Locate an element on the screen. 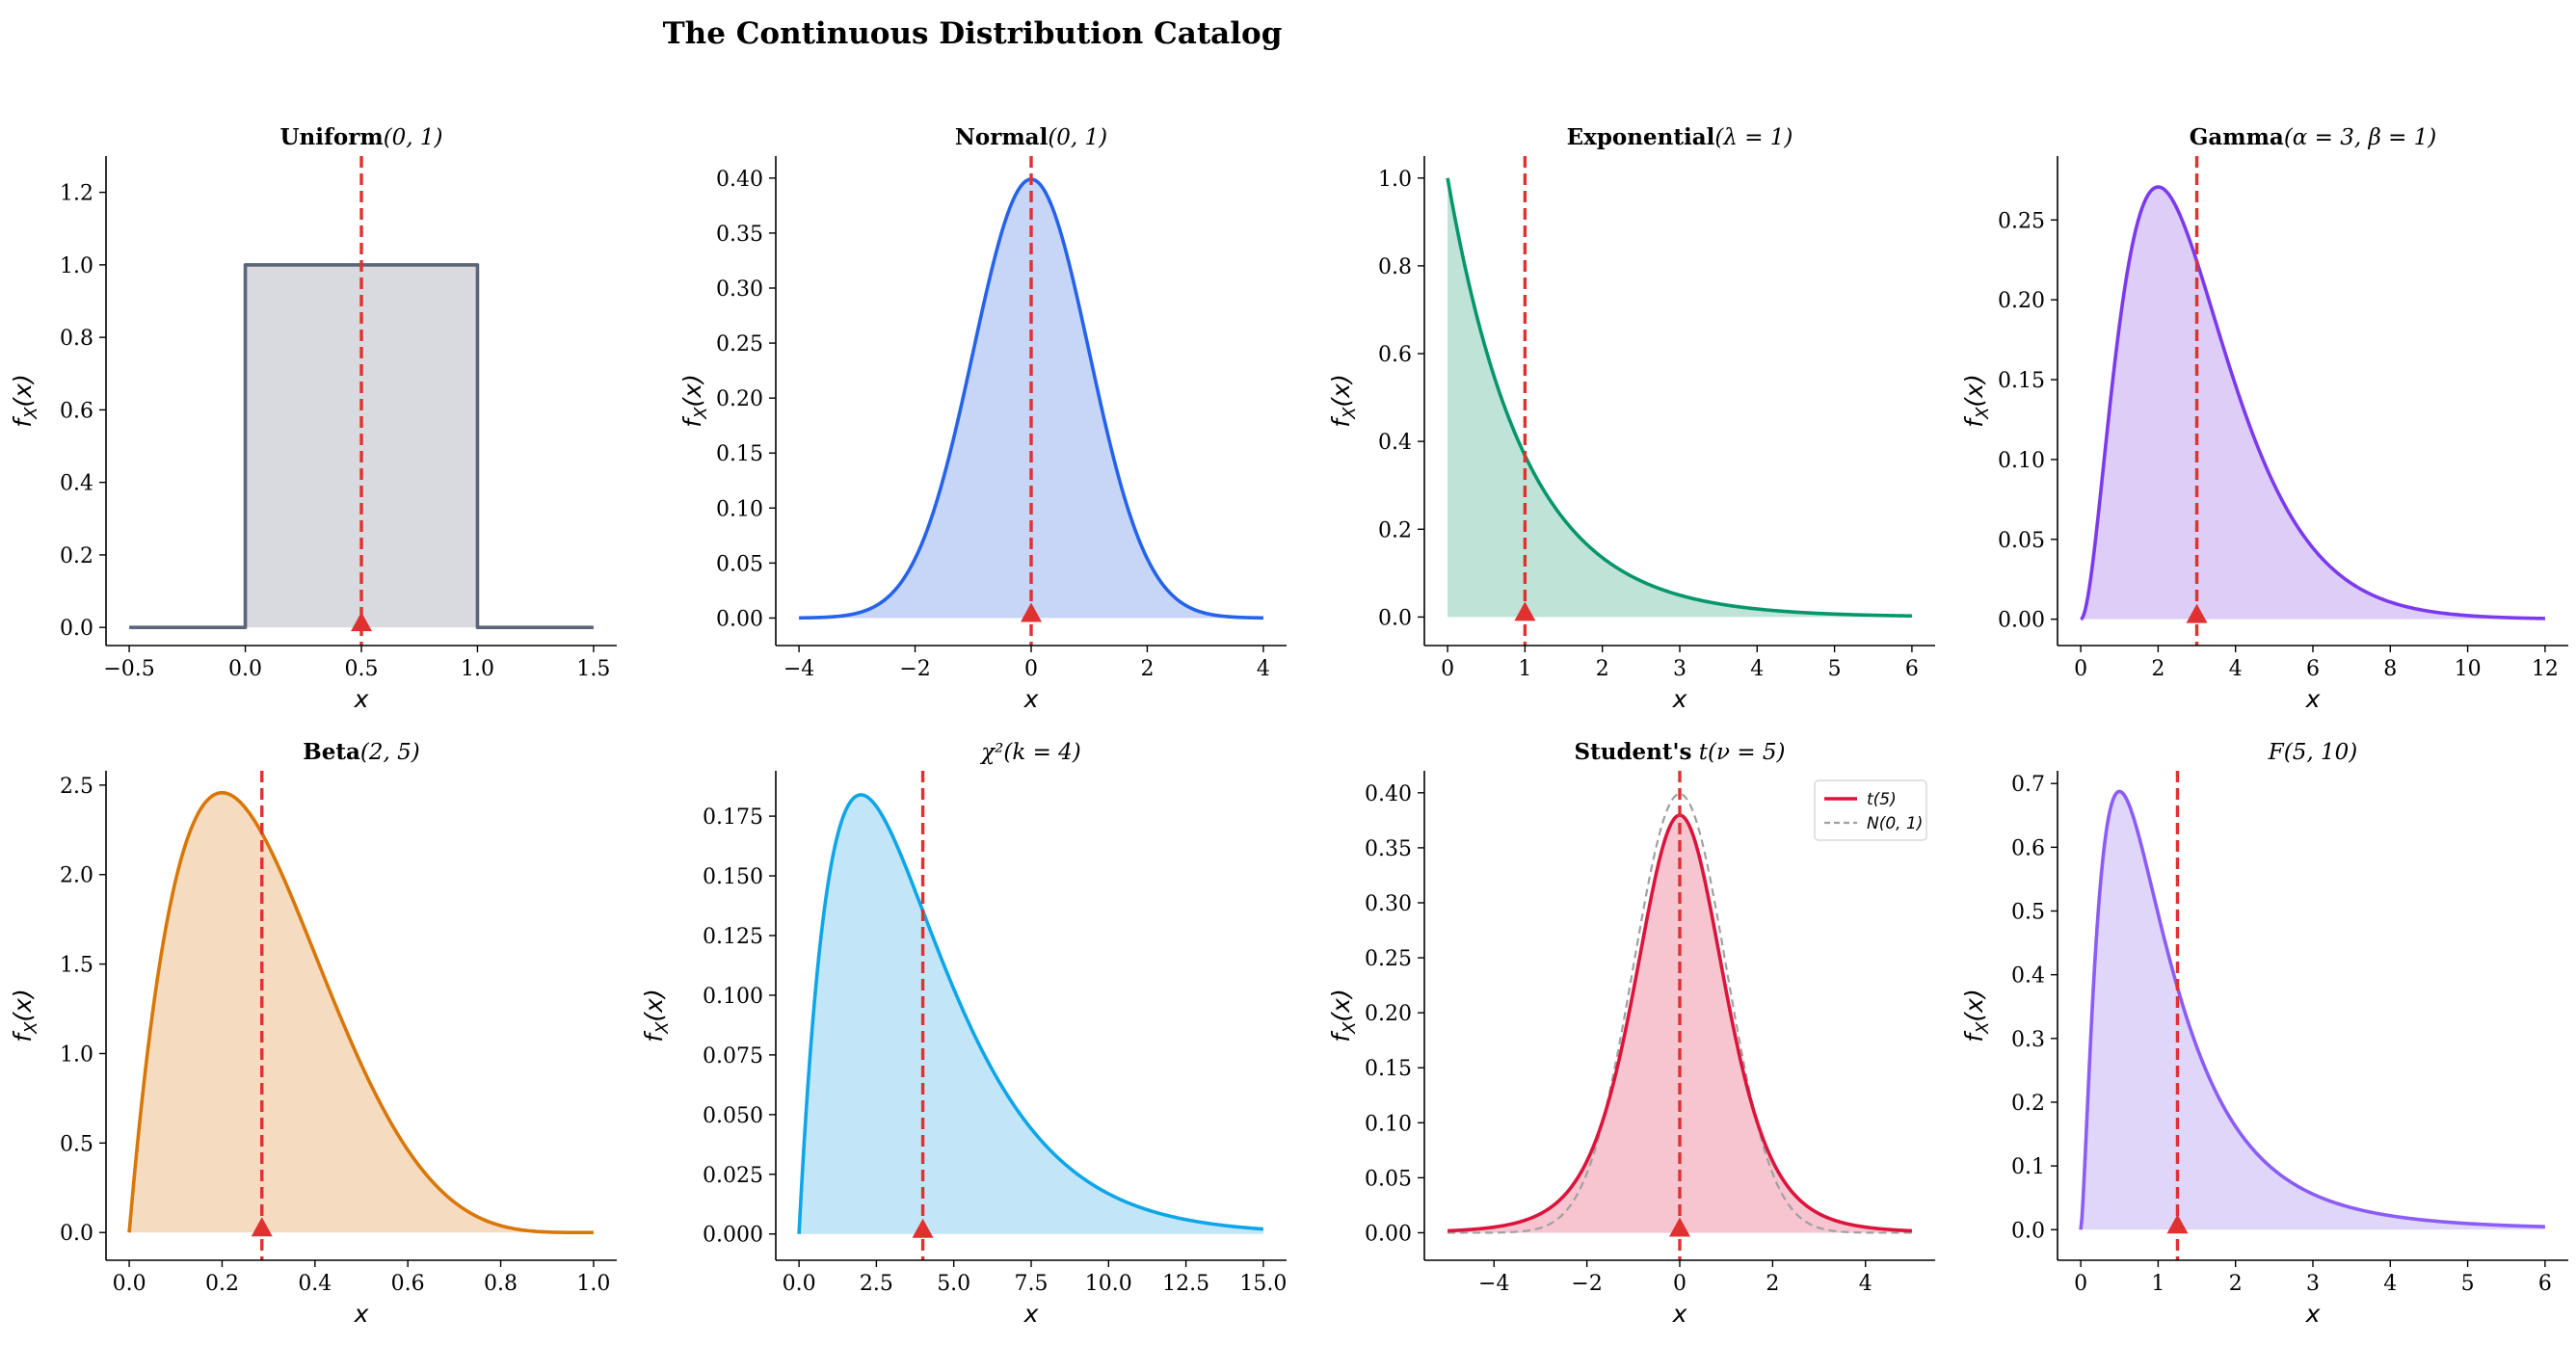  title-name: Normal is located at coordinates (1002, 137).